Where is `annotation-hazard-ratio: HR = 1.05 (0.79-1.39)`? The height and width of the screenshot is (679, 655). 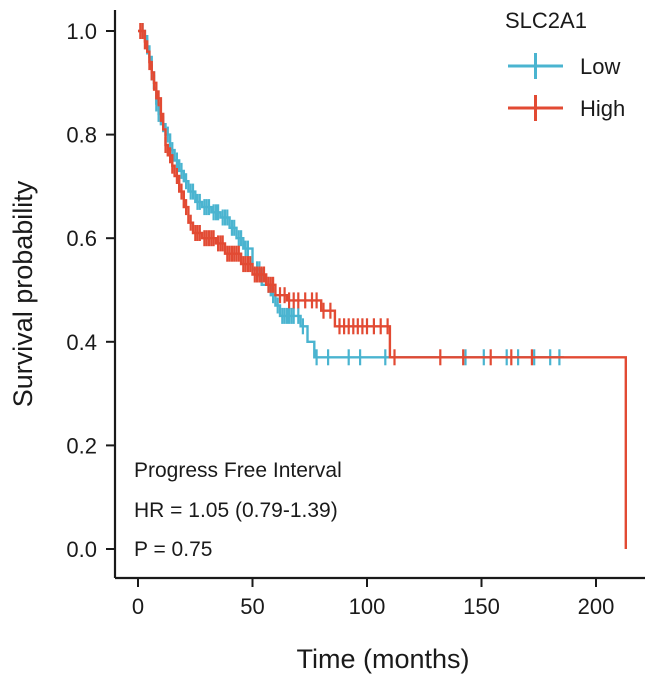 annotation-hazard-ratio: HR = 1.05 (0.79-1.39) is located at coordinates (236, 510).